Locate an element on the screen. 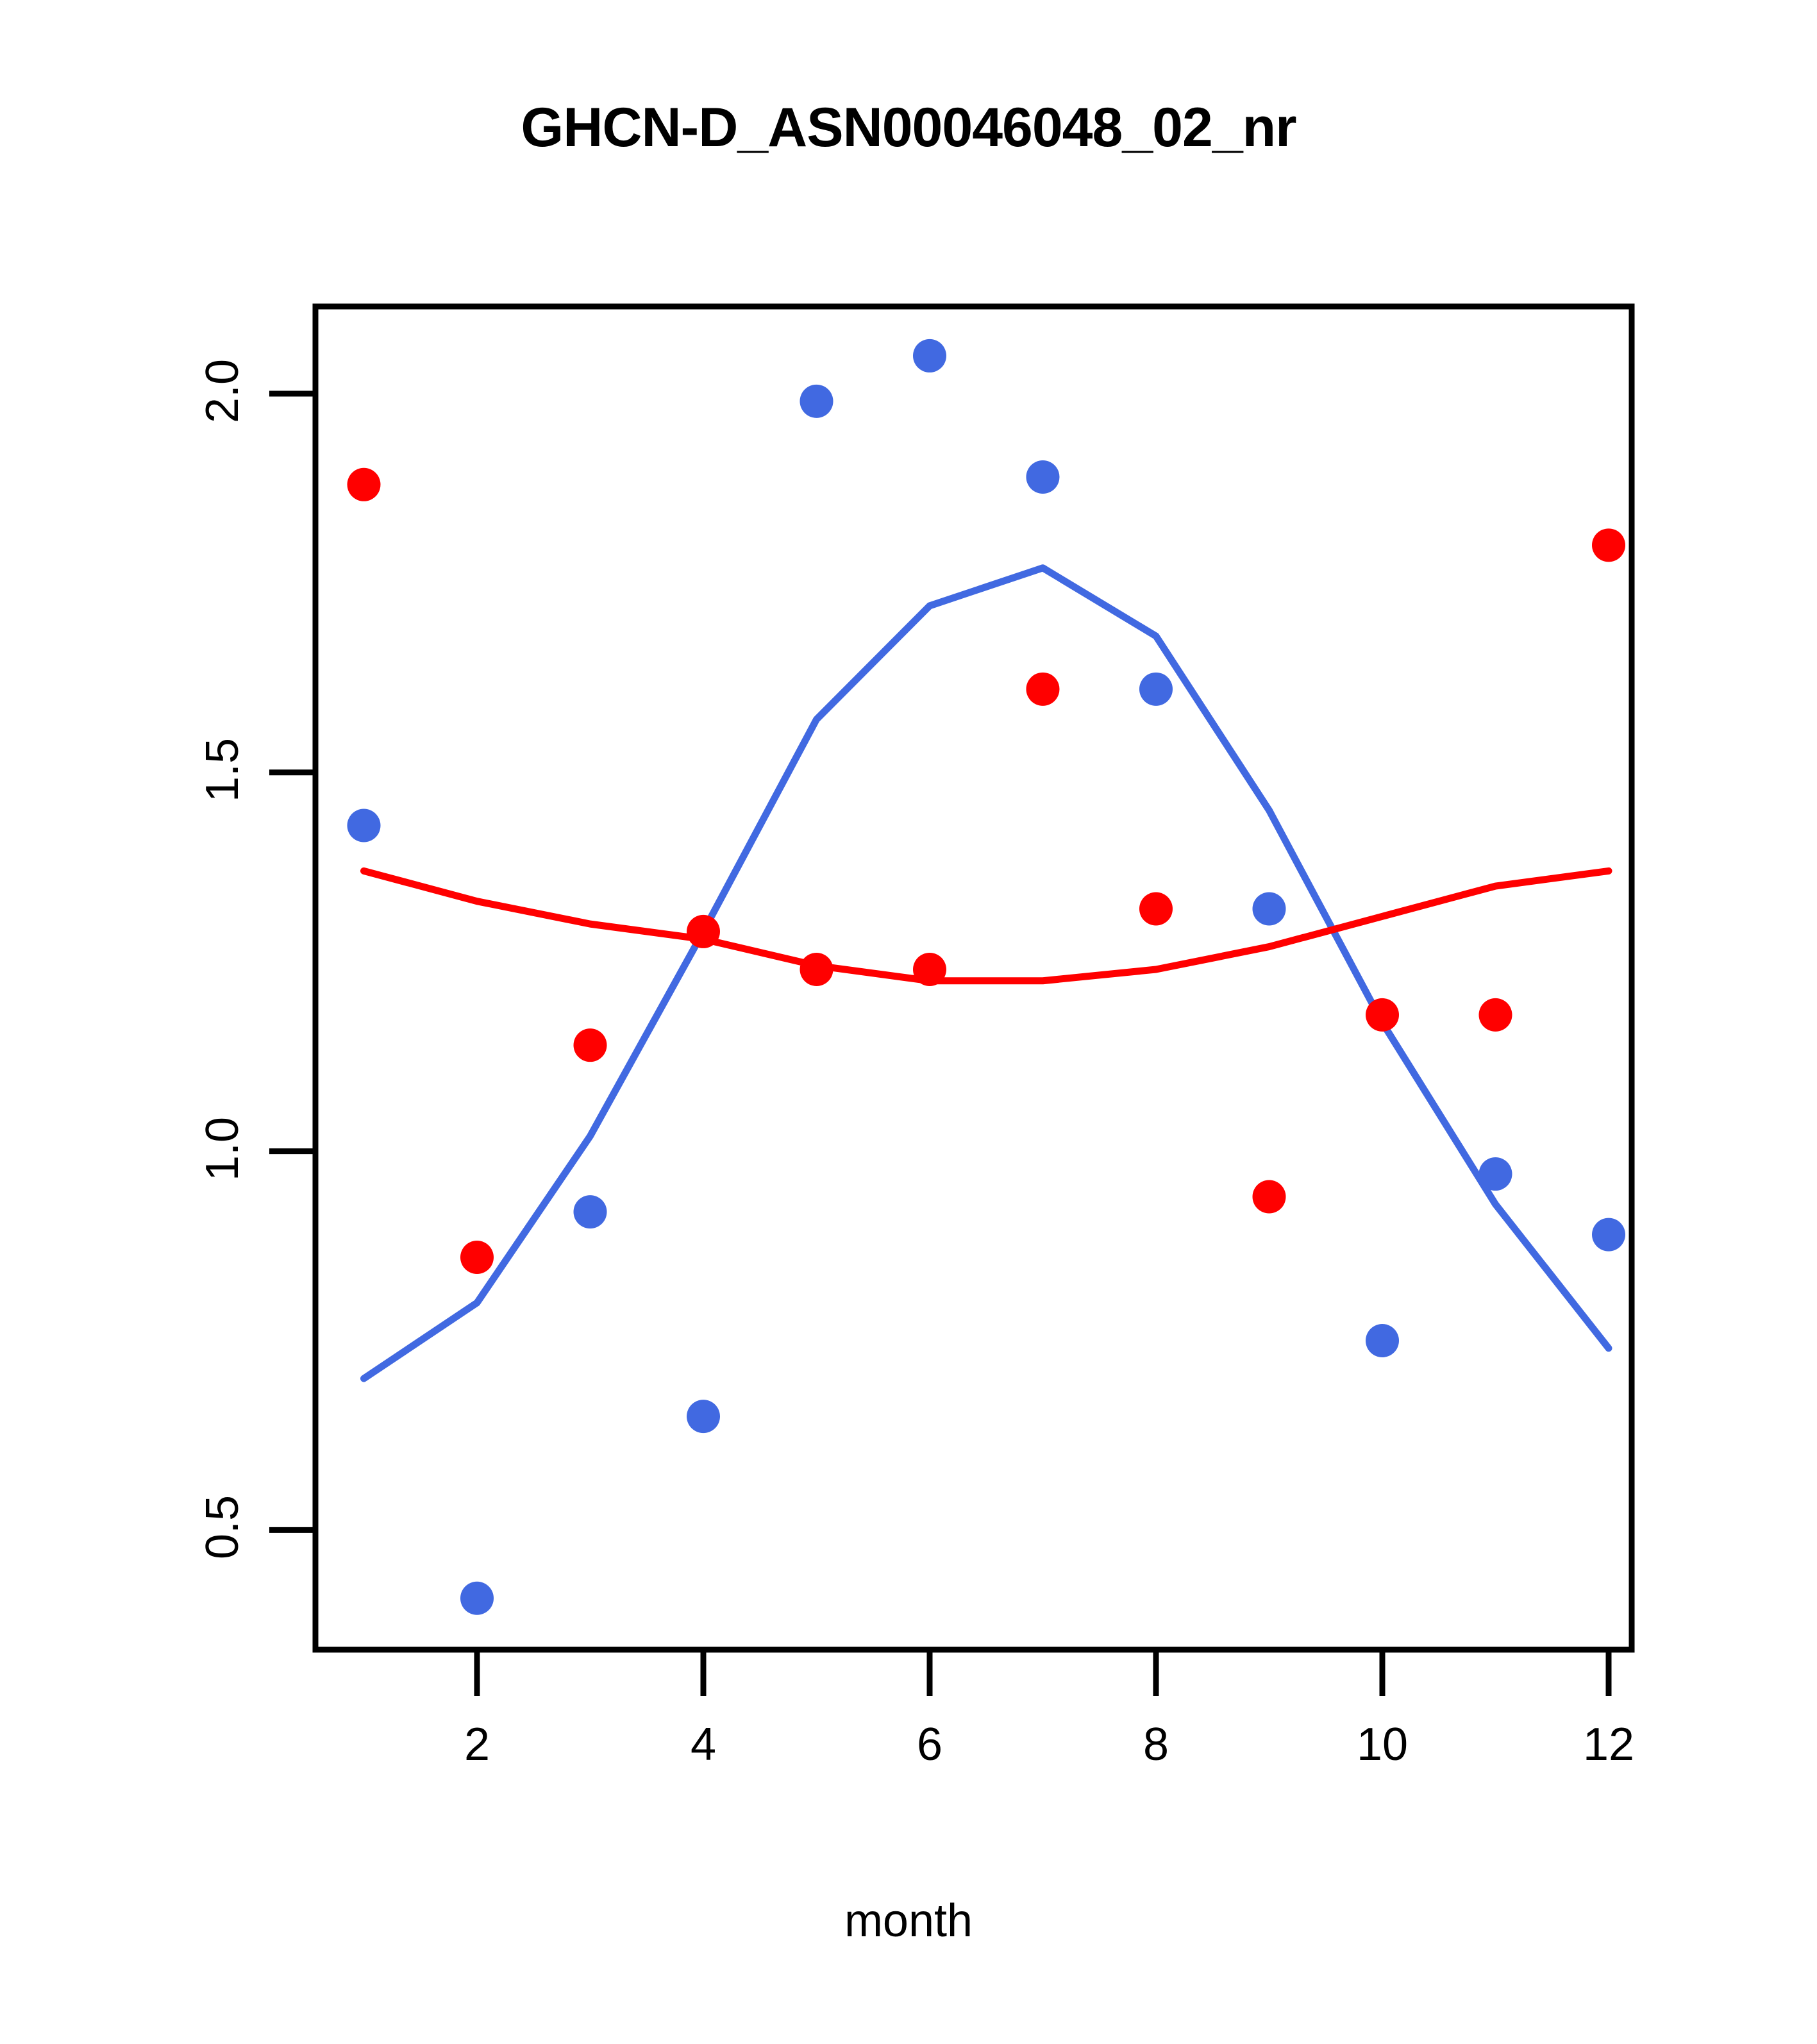 The width and height of the screenshot is (1817, 2044). x-tick-label: 8 is located at coordinates (1156, 1744).